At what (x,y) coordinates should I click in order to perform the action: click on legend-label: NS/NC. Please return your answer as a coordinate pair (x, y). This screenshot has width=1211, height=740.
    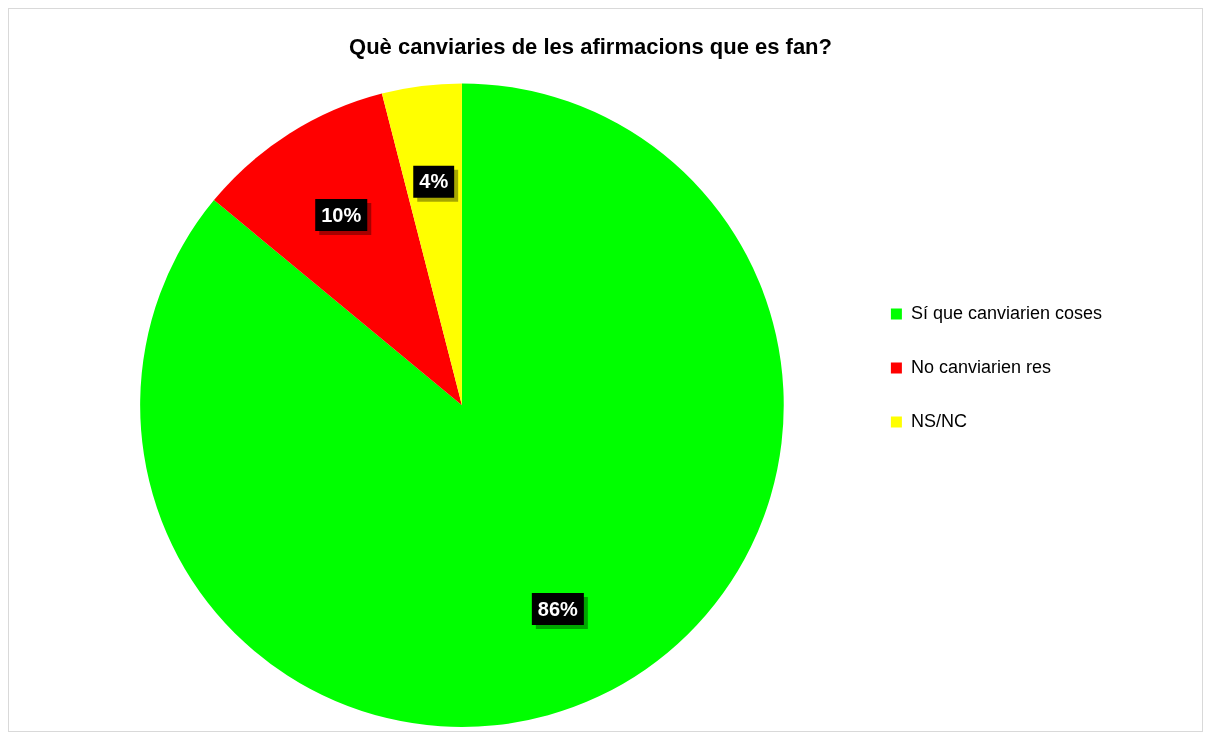
    Looking at the image, I should click on (938, 420).